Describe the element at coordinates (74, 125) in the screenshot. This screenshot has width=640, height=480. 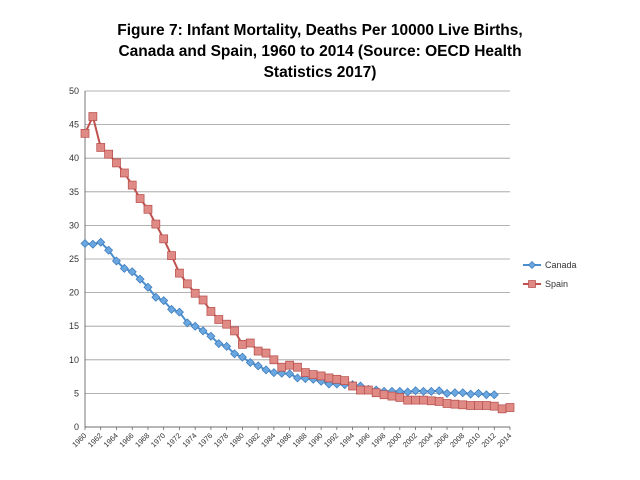
I see `y-tick-label: 45` at that location.